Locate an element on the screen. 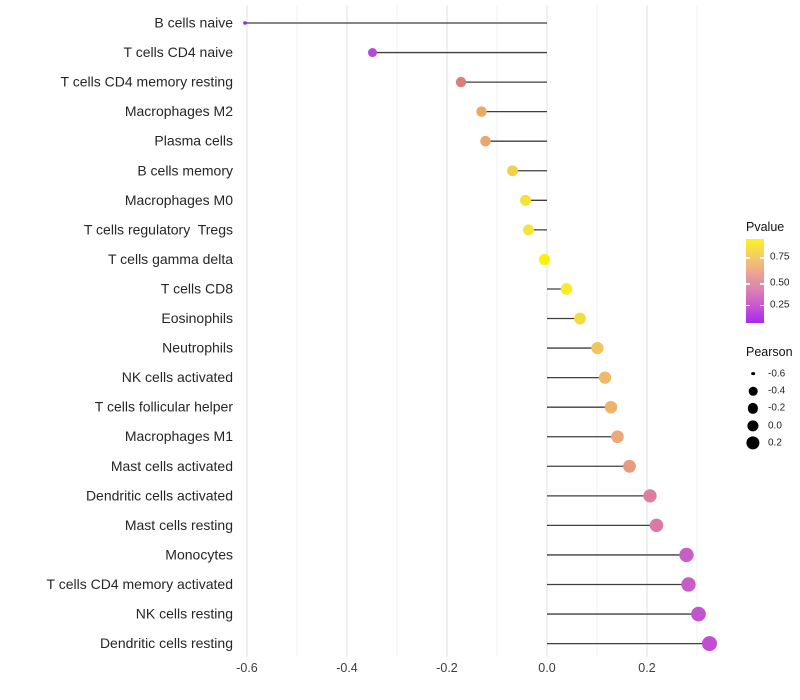 The image size is (800, 700). size-legend-label: -0.6 is located at coordinates (777, 374).